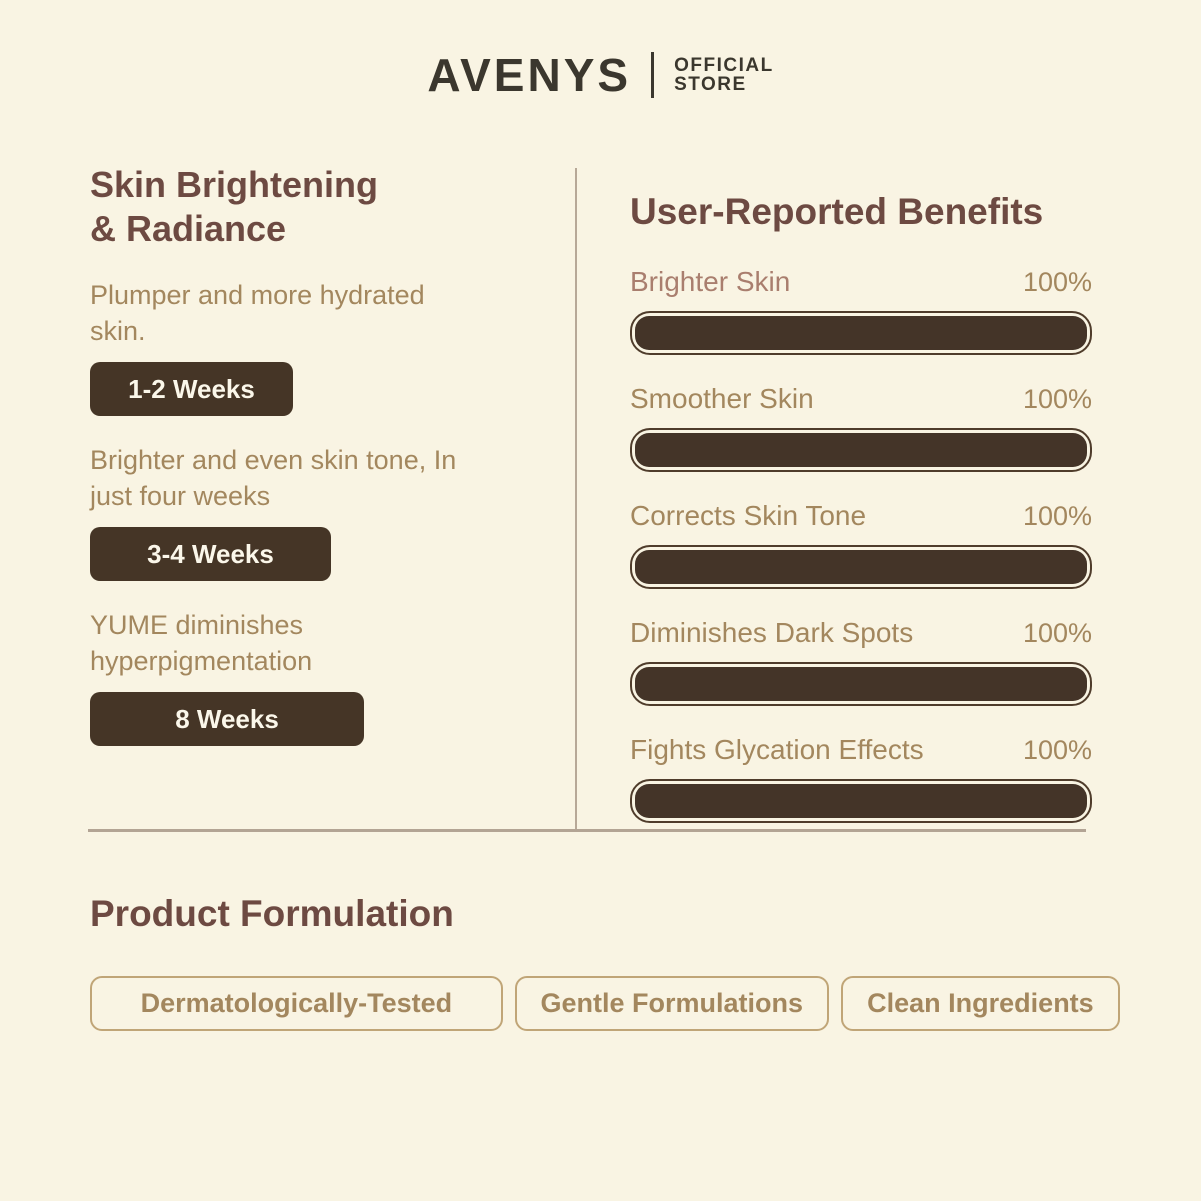  I want to click on milestone-description-line2: hyperpigmentation, so click(201, 661).